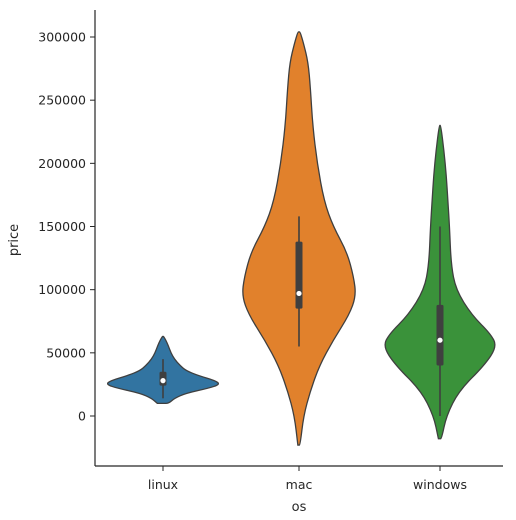 Image resolution: width=516 pixels, height=520 pixels. Describe the element at coordinates (299, 275) in the screenshot. I see `iqr-box-mac` at that location.